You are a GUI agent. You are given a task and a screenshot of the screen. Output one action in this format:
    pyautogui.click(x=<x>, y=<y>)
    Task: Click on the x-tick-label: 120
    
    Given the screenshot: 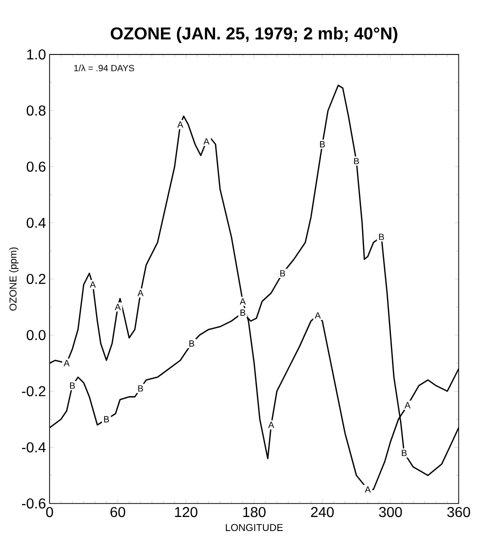 What is the action you would take?
    pyautogui.click(x=186, y=512)
    